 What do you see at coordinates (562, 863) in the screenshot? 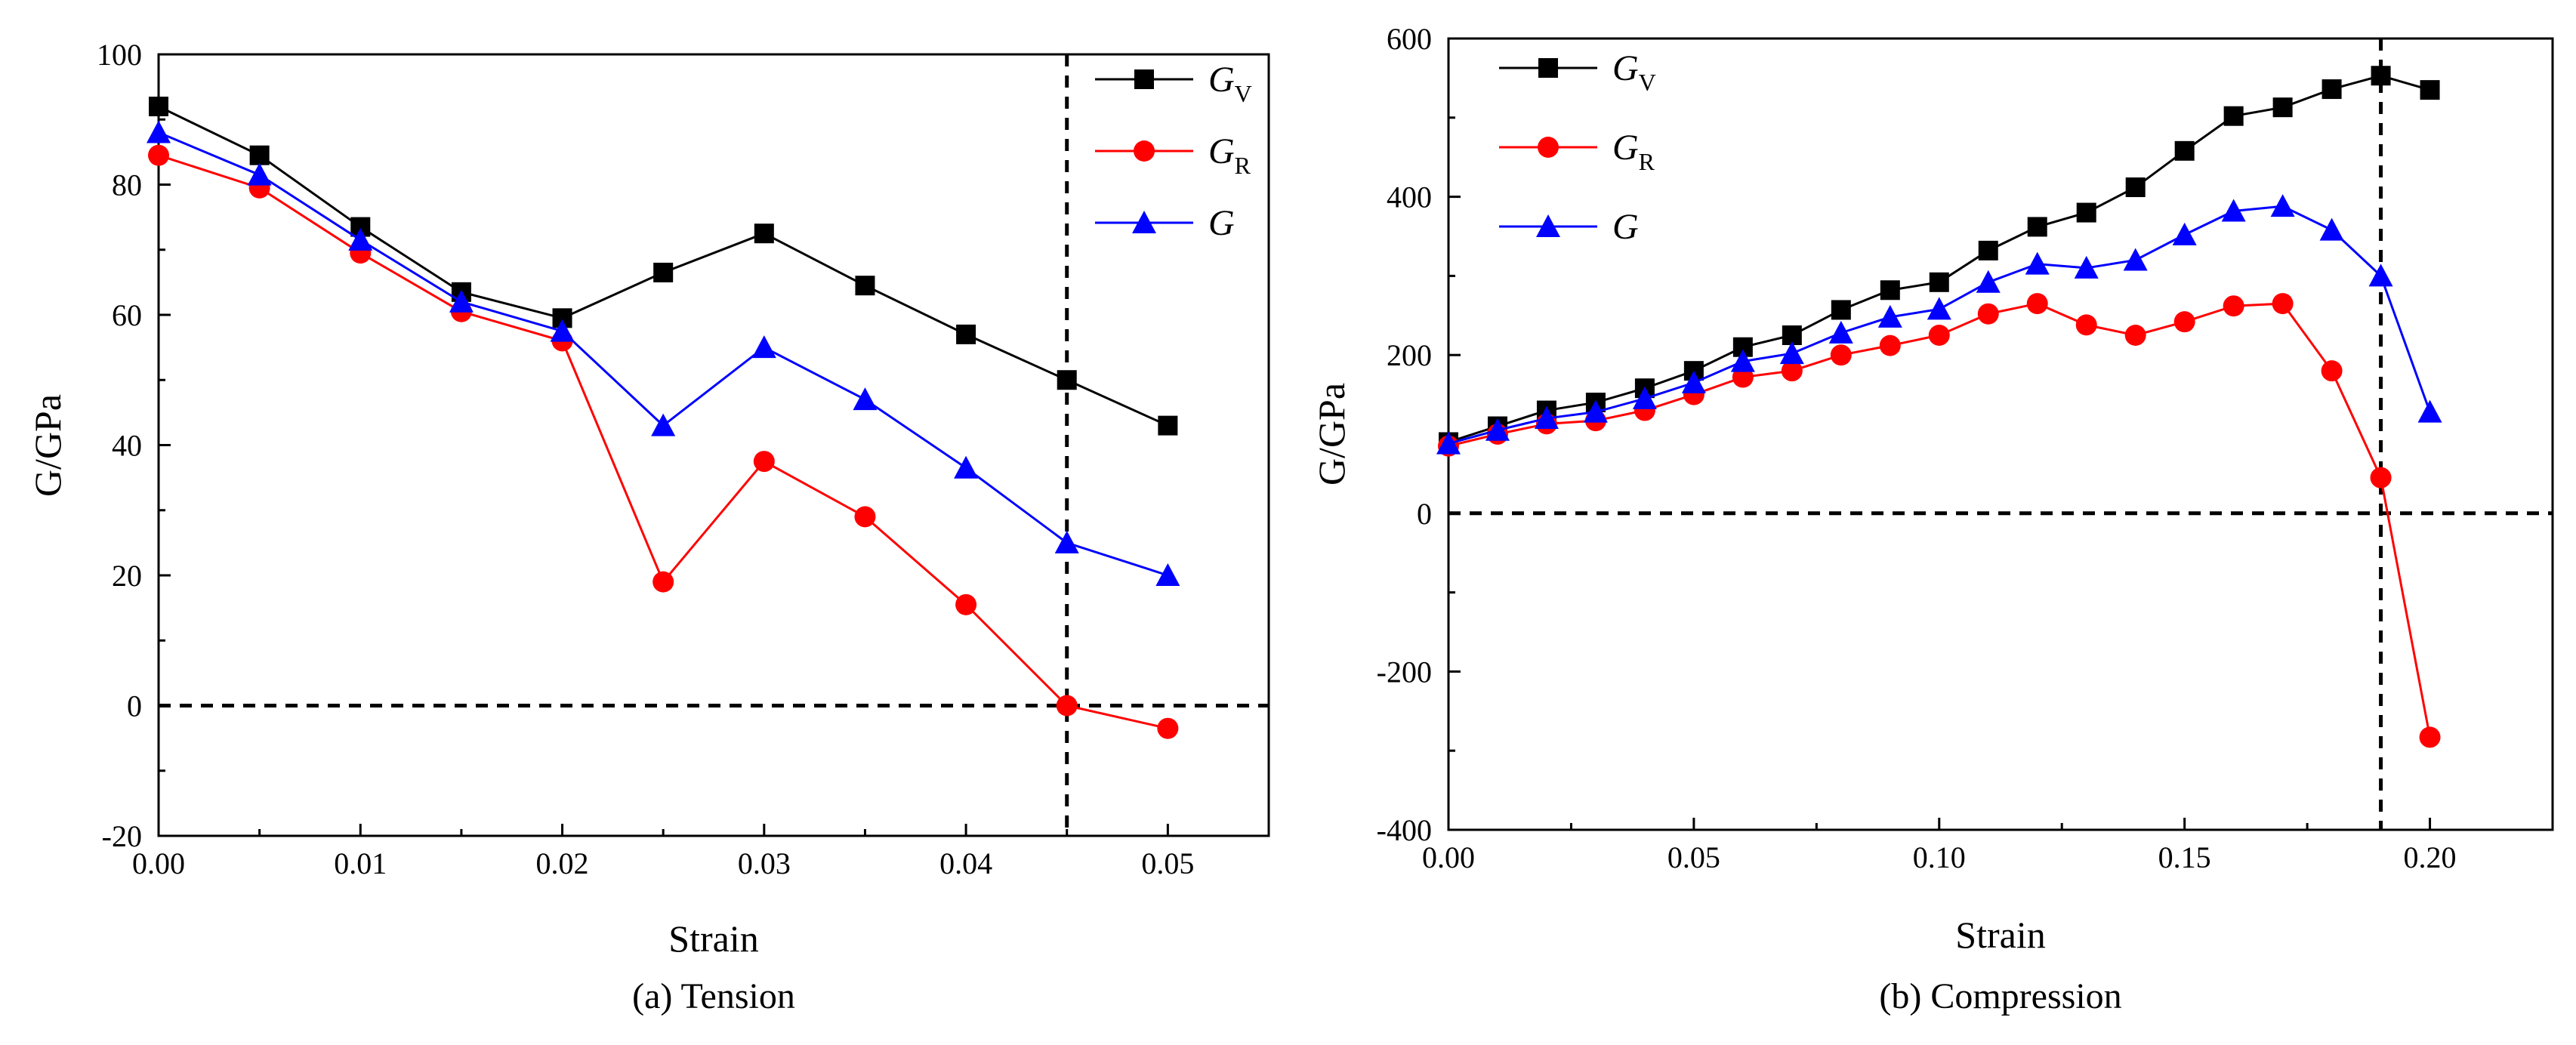
I see `x-tick-label: 0.02` at bounding box center [562, 863].